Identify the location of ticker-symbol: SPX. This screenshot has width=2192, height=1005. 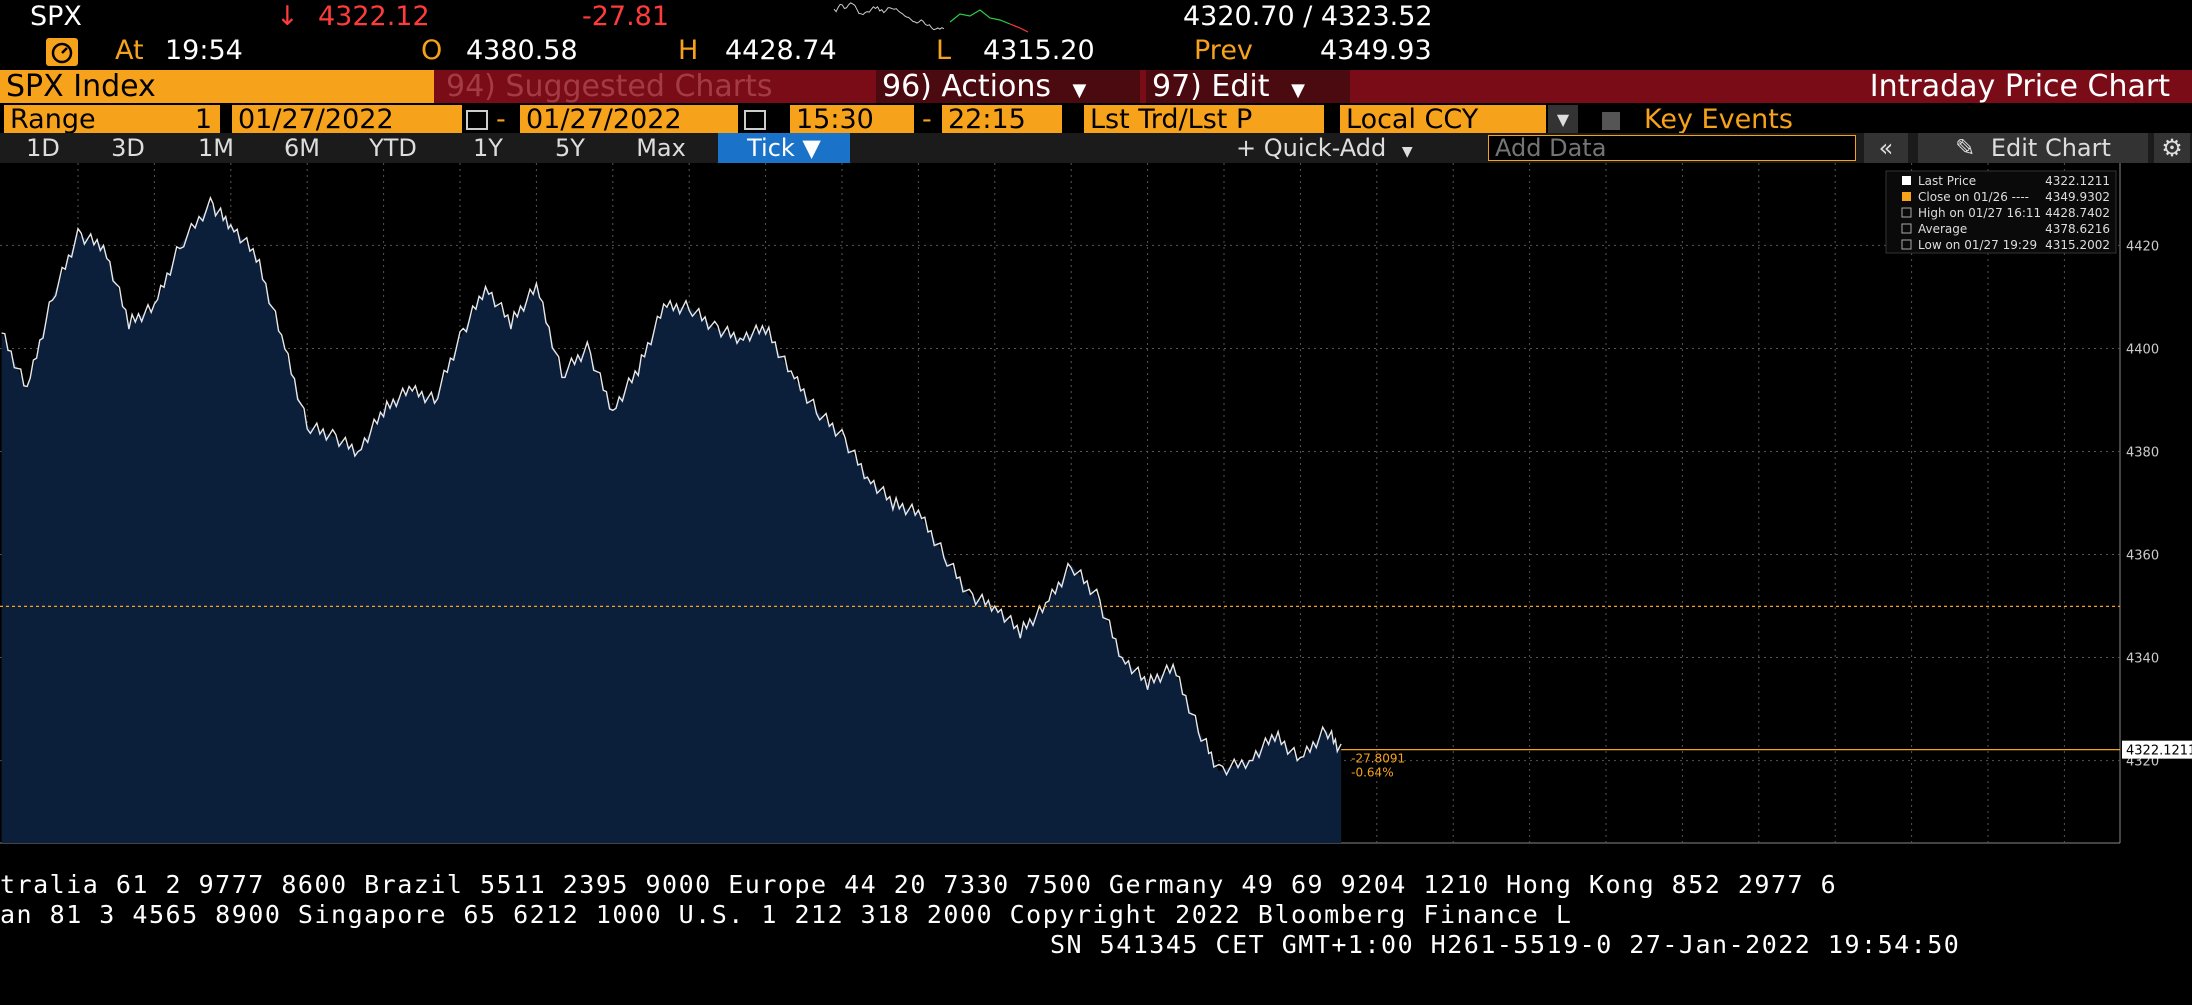
(56, 16).